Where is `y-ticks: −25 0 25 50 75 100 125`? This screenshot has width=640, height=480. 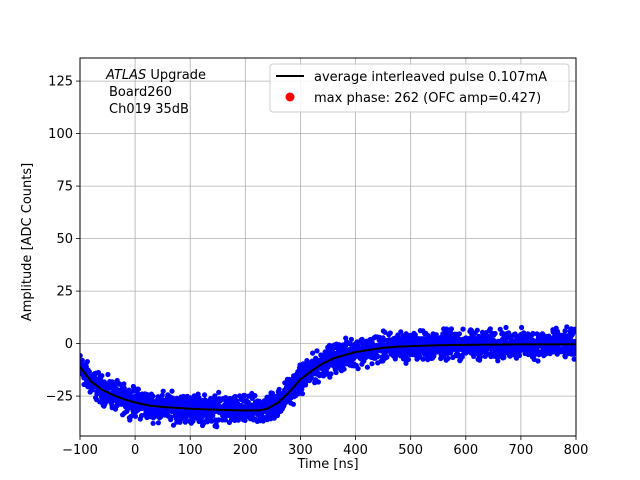
y-ticks: −25 0 25 50 75 100 125 is located at coordinates (63, 240).